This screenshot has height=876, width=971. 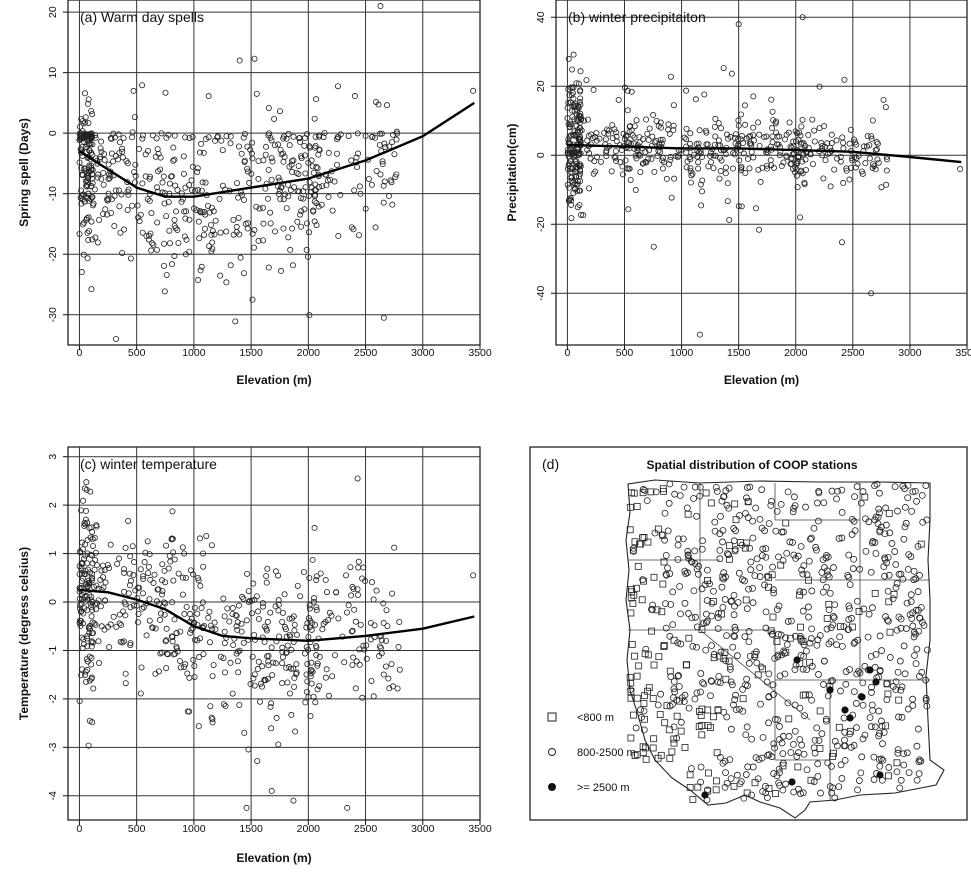 What do you see at coordinates (785, 649) in the screenshot?
I see `region-outline` at bounding box center [785, 649].